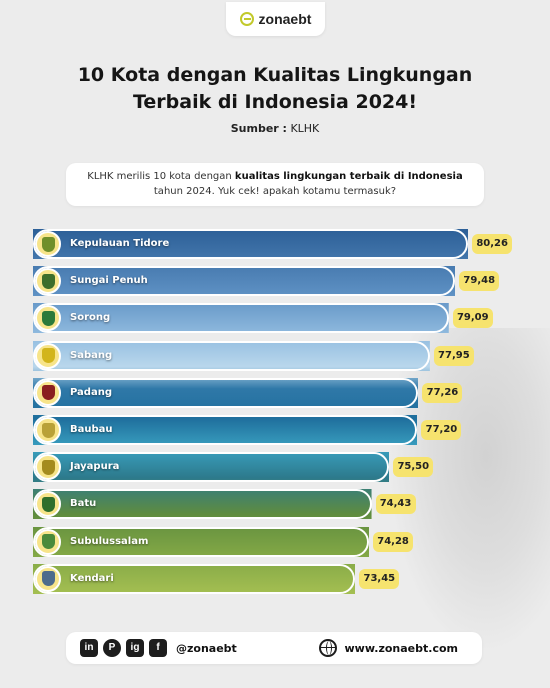  Describe the element at coordinates (275, 102) in the screenshot. I see `title-line-2: Terbaik di Indonesia 2024!` at that location.